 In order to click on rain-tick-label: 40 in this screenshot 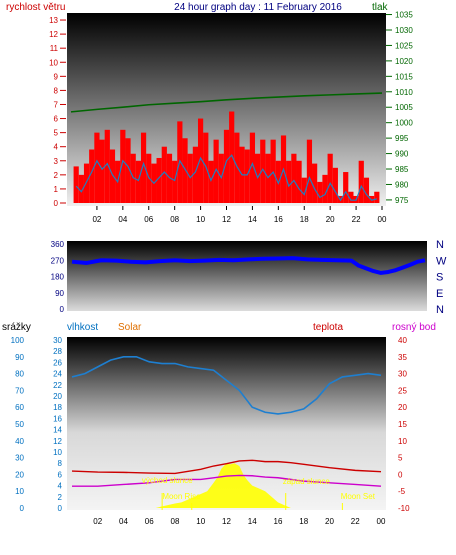, I will do `click(19, 441)`.